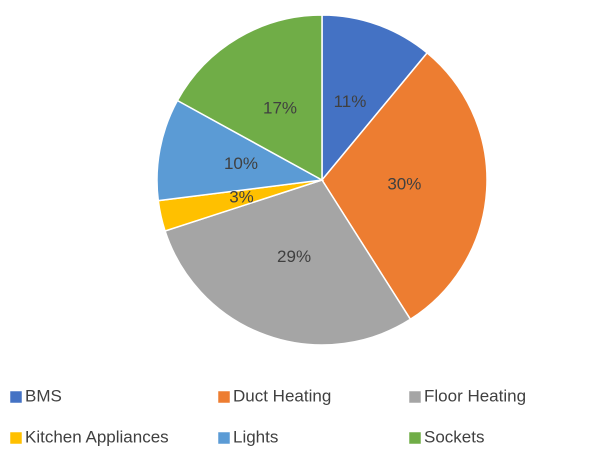 The image size is (601, 450). Describe the element at coordinates (97, 436) in the screenshot. I see `legend-label: Kitchen Appliances` at that location.